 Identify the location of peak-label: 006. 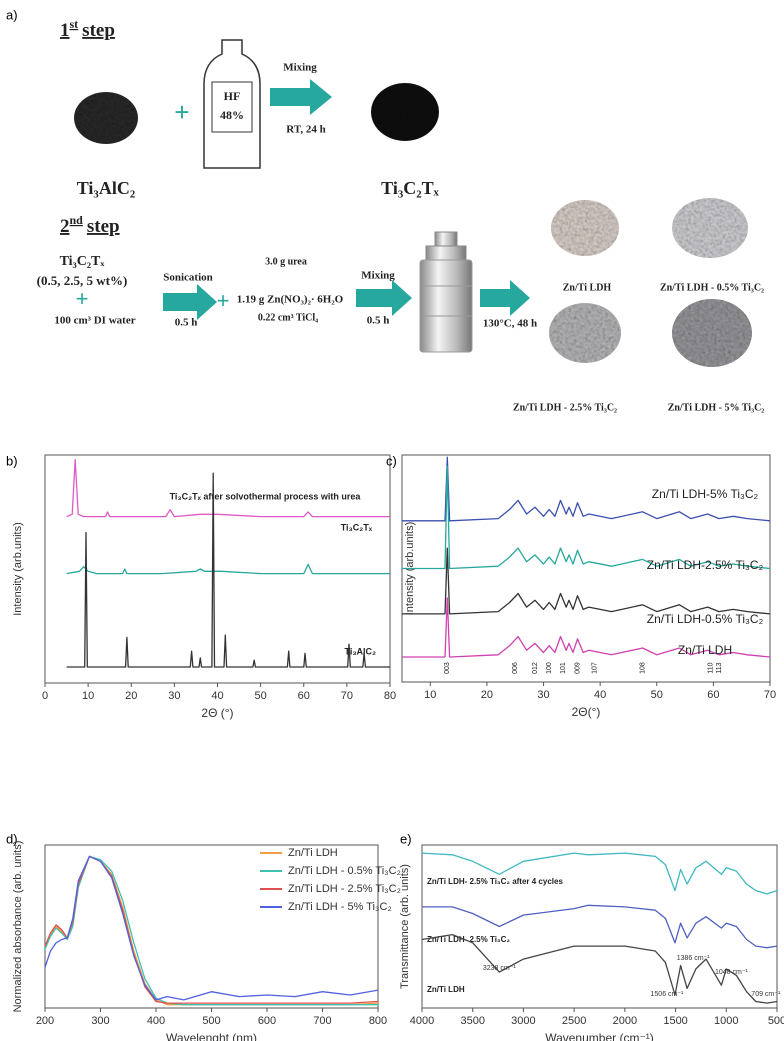
(515, 668).